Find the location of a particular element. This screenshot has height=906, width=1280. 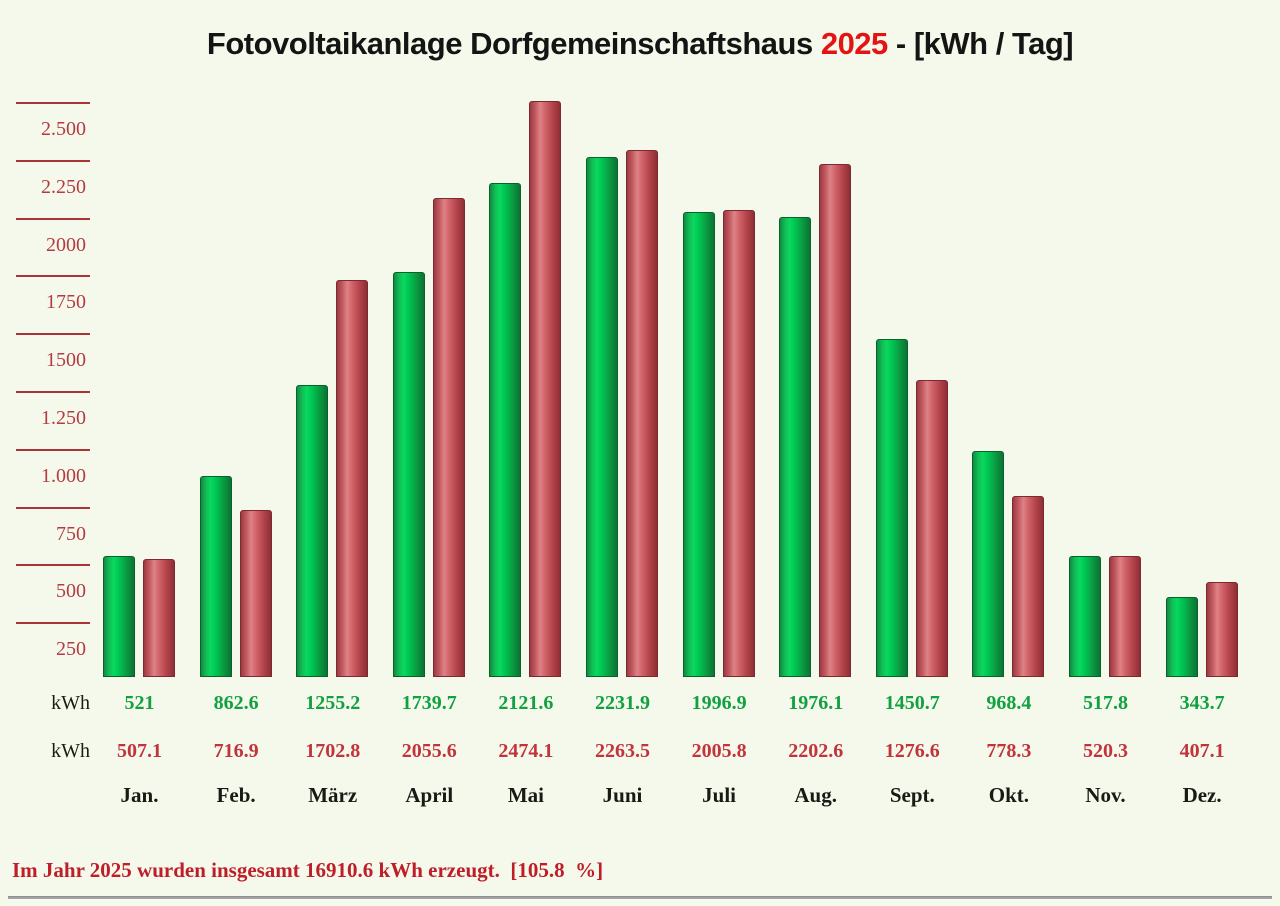

month-column: 2231.9 2263.5 Juni is located at coordinates (622, 453).